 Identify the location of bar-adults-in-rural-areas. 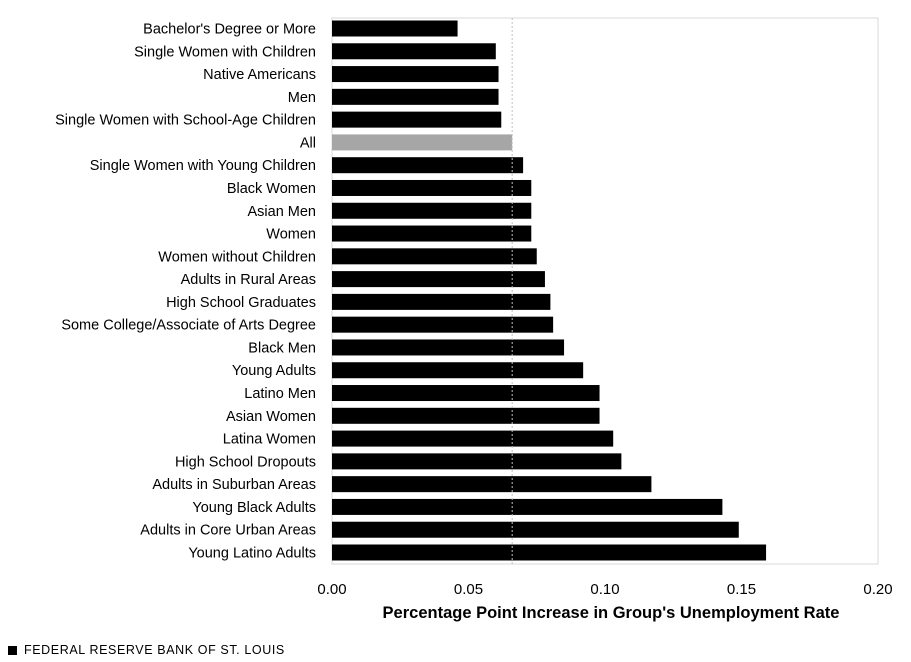
(438, 279).